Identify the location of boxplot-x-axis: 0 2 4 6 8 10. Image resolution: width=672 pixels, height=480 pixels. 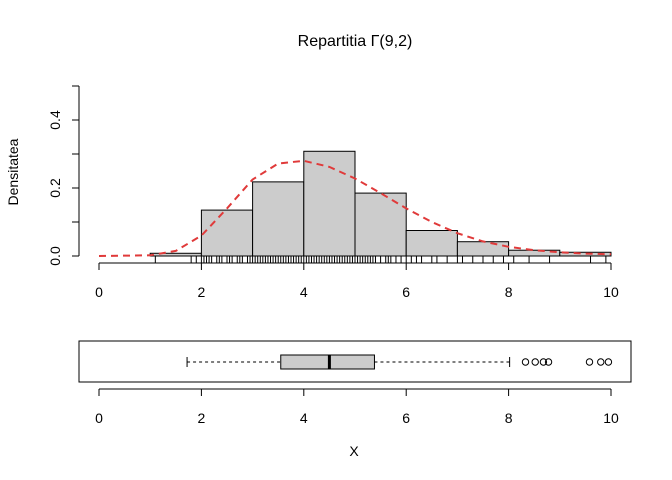
(357, 407).